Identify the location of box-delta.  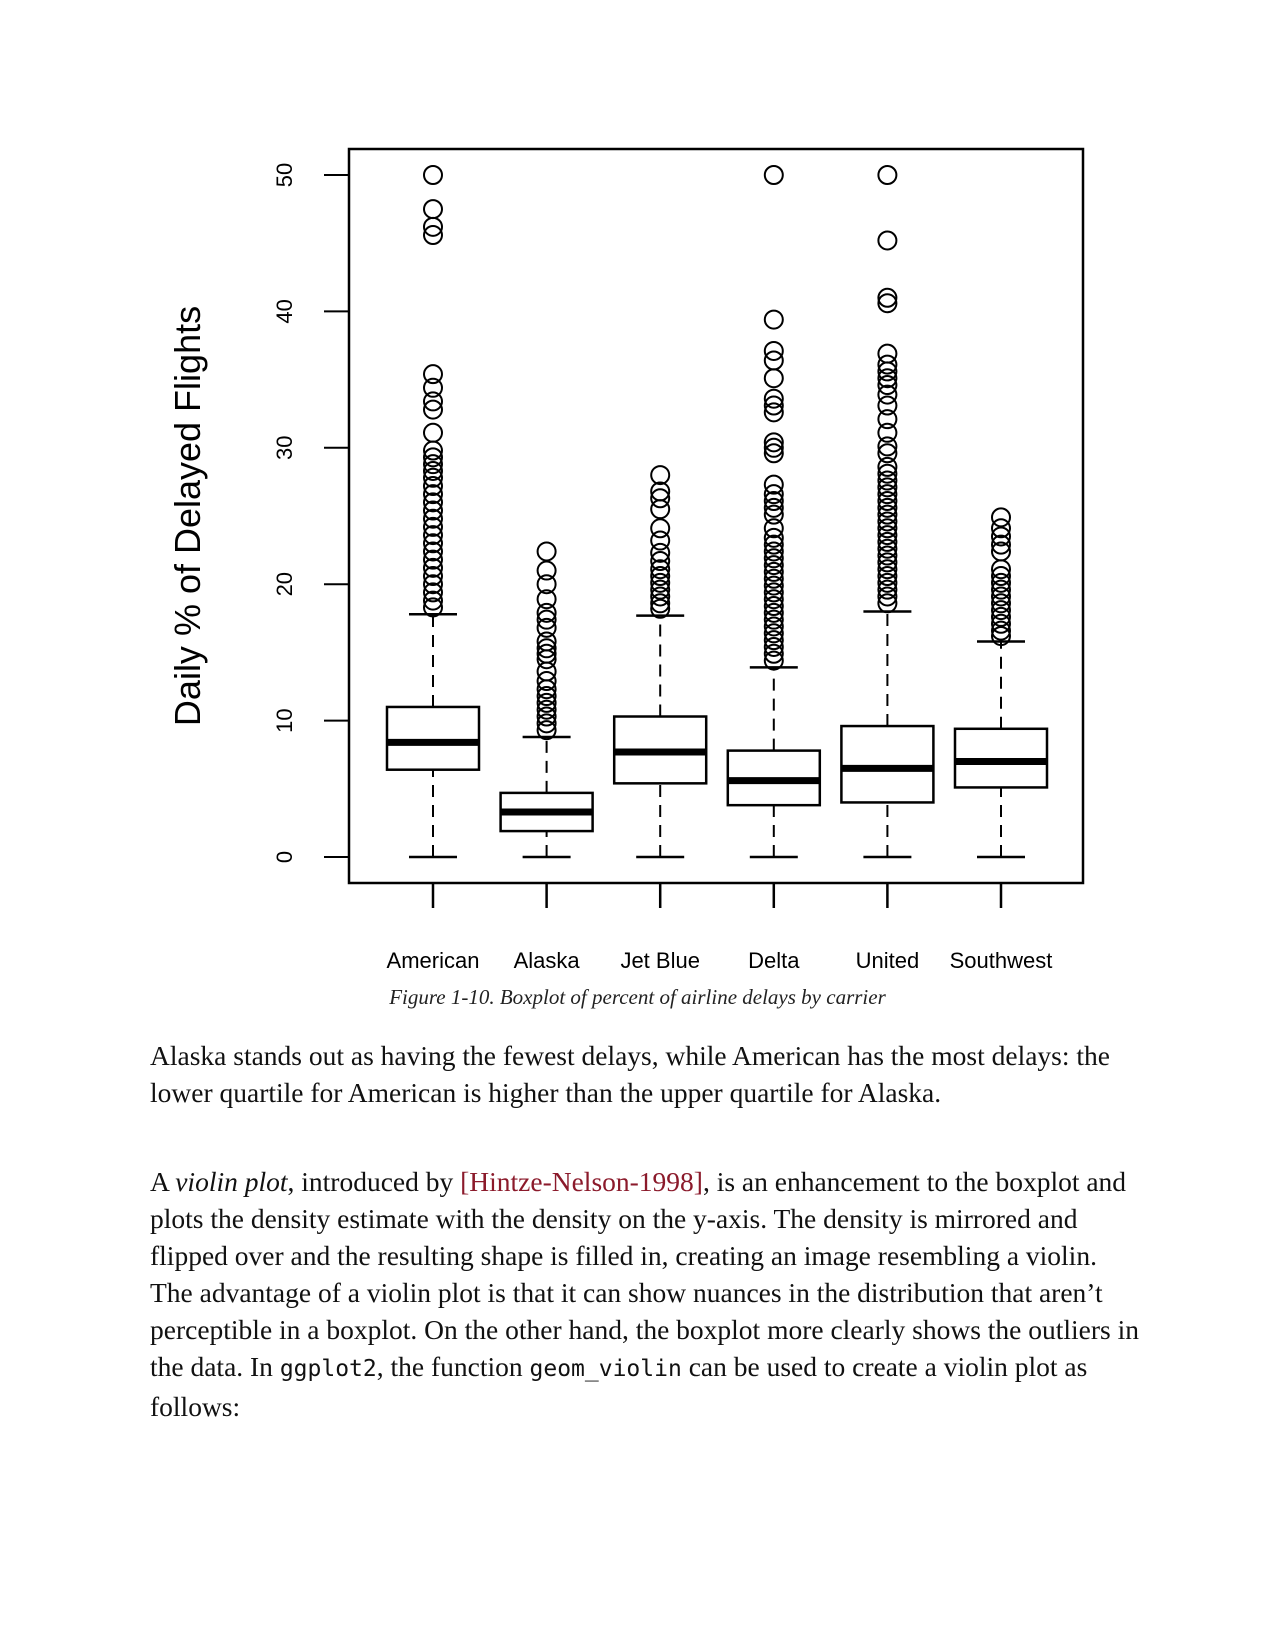
(774, 512).